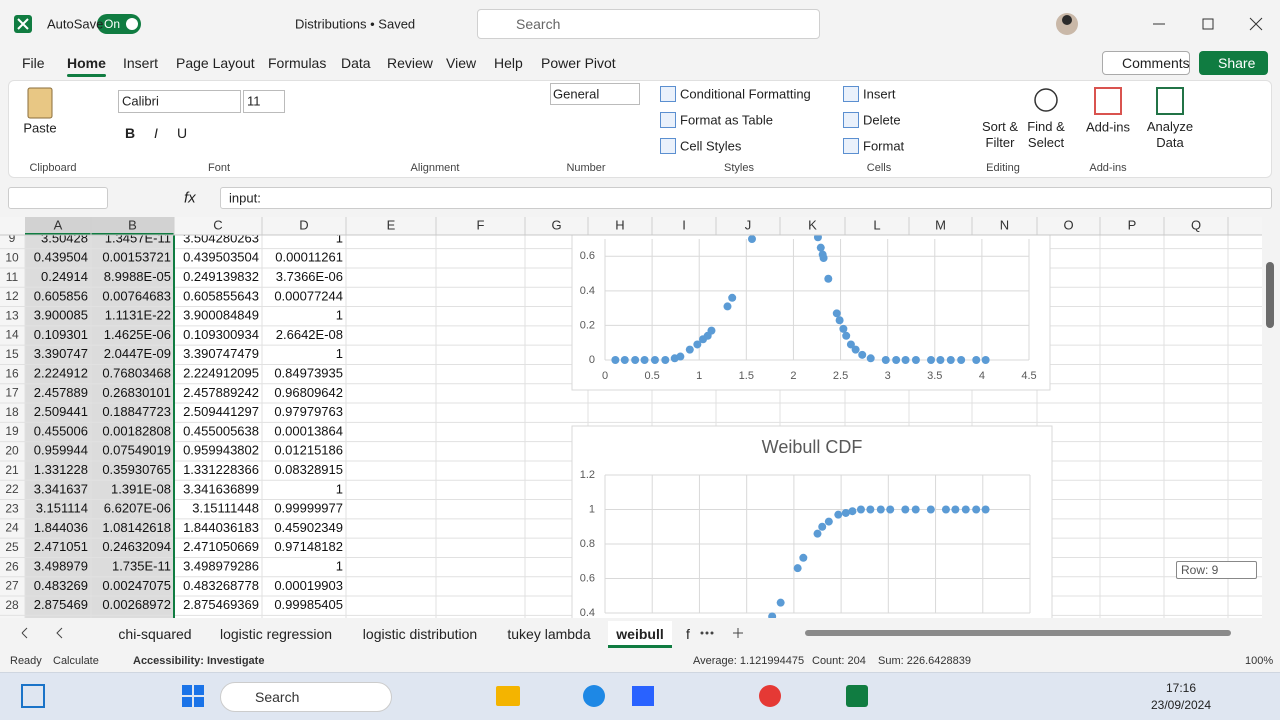  What do you see at coordinates (130, 133) in the screenshot?
I see `font-button: B` at bounding box center [130, 133].